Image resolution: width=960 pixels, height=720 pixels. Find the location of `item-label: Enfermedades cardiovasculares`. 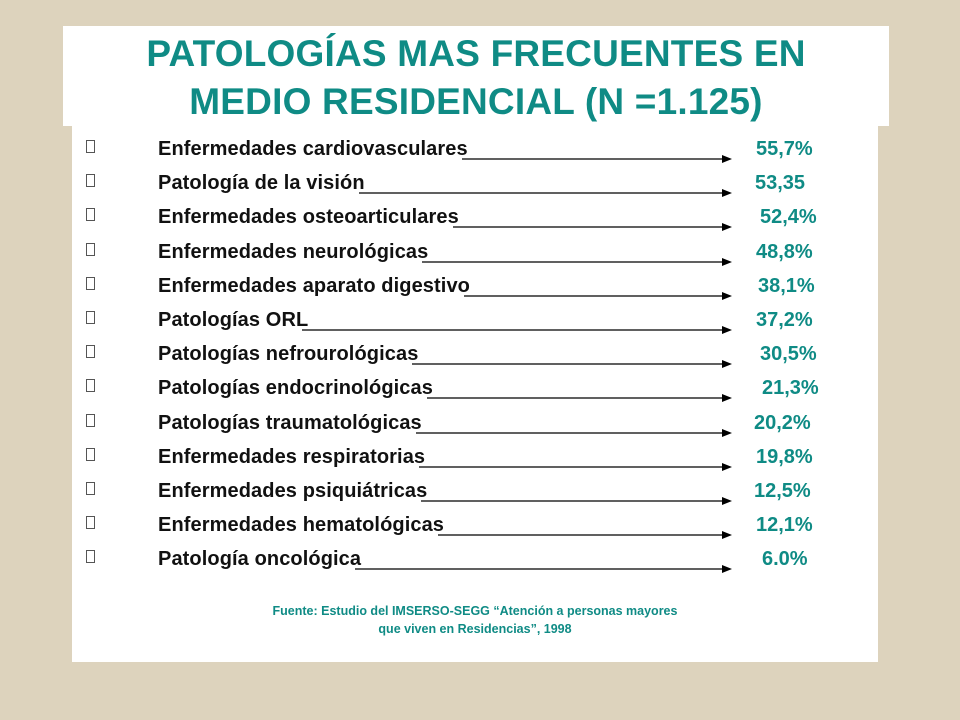

item-label: Enfermedades cardiovasculares is located at coordinates (313, 149).